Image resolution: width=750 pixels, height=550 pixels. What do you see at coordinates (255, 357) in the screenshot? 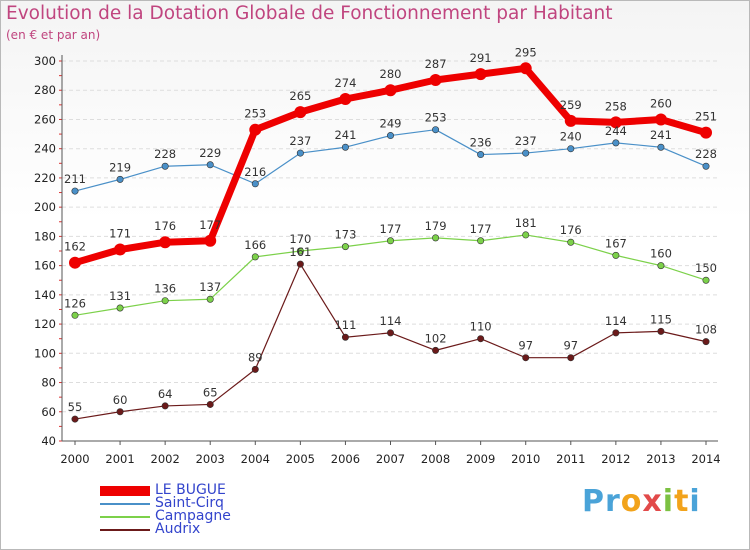
I see `data-label-audrix-2004: 89` at bounding box center [255, 357].